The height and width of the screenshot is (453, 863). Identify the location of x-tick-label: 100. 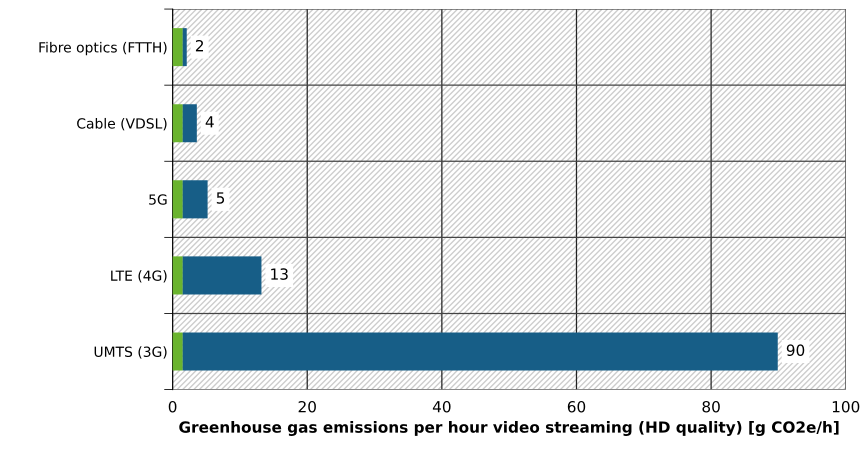
(846, 406).